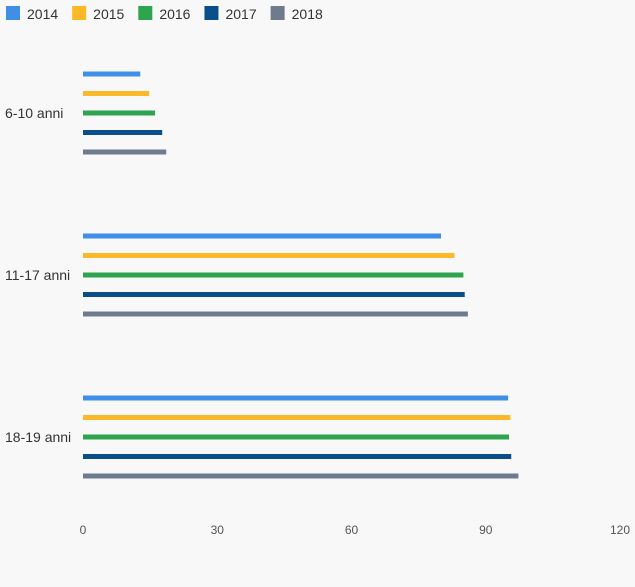  I want to click on category-label: 11-17 anni, so click(37, 275).